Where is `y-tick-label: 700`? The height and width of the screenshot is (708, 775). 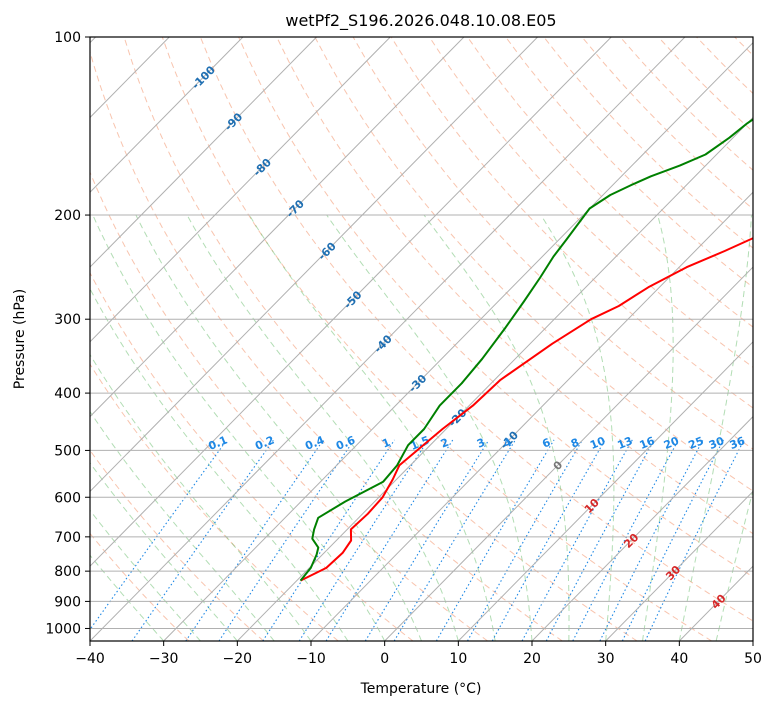 y-tick-label: 700 is located at coordinates (67, 538).